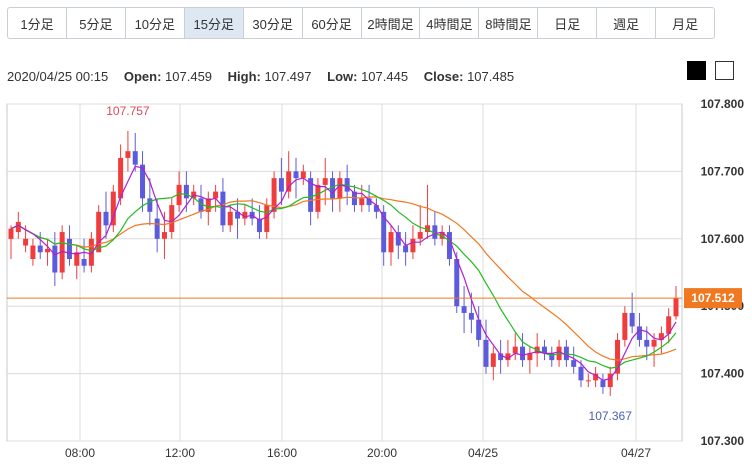 The height and width of the screenshot is (467, 752). What do you see at coordinates (443, 76) in the screenshot?
I see `close-label: Close:` at bounding box center [443, 76].